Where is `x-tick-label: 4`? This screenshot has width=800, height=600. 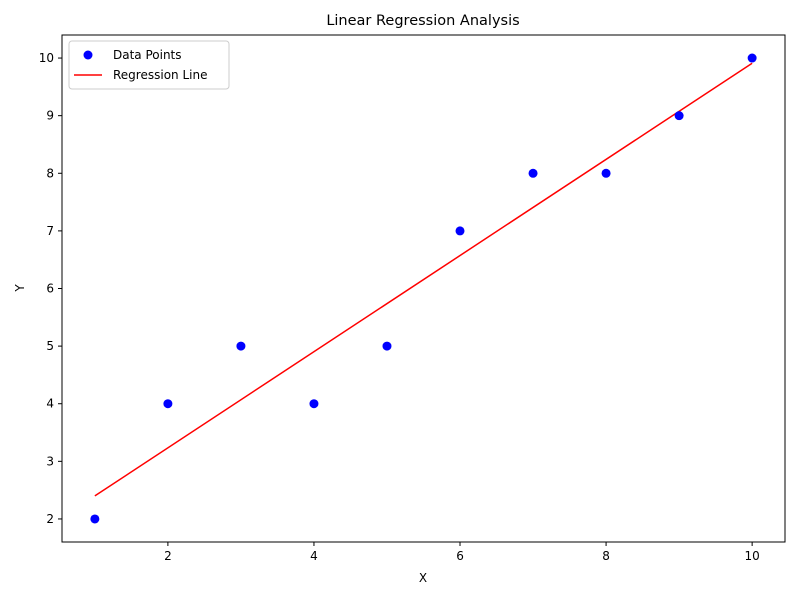
x-tick-label: 4 is located at coordinates (314, 556).